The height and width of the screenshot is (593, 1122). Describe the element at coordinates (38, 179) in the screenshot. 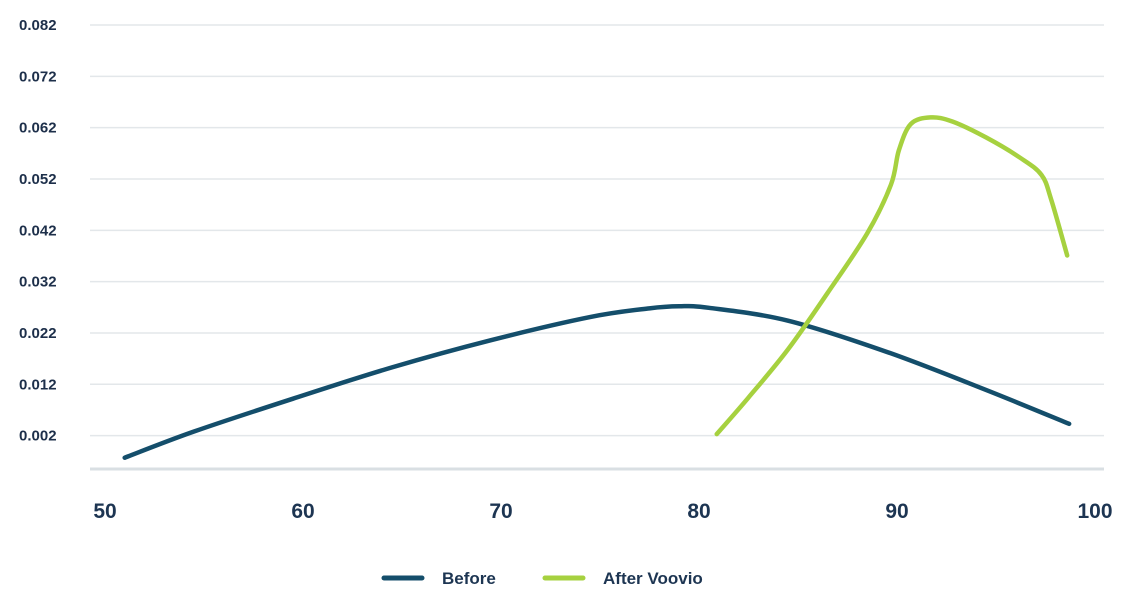

I see `y-tick-label: 0.052` at that location.